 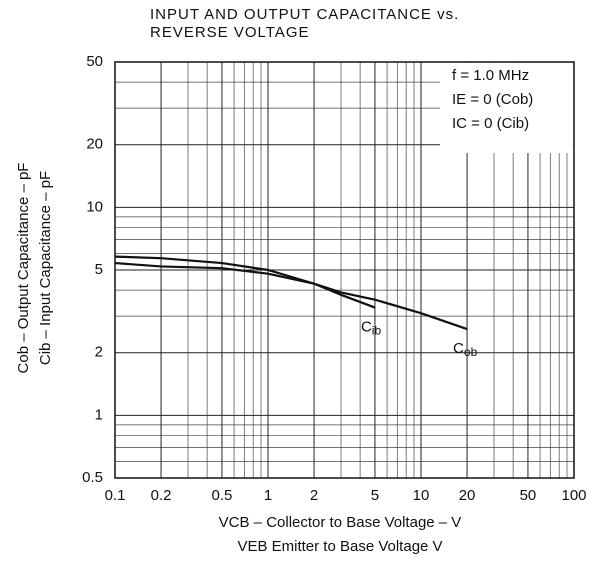 What do you see at coordinates (340, 522) in the screenshot?
I see `x-axis-label: VCB – Collector to Base Voltage – V` at bounding box center [340, 522].